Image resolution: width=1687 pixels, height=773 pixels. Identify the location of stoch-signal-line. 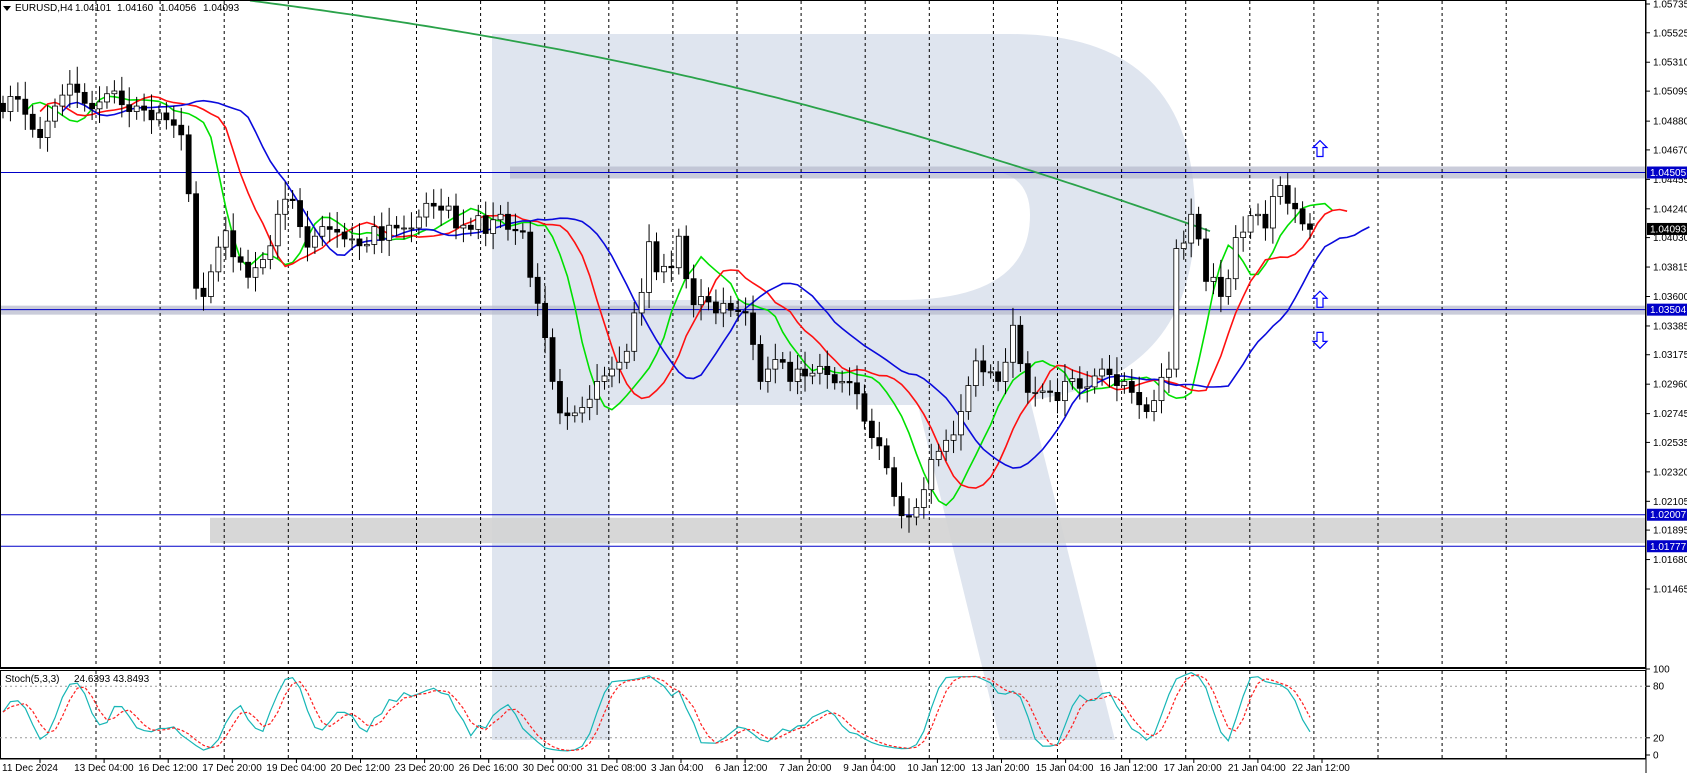
(656, 713).